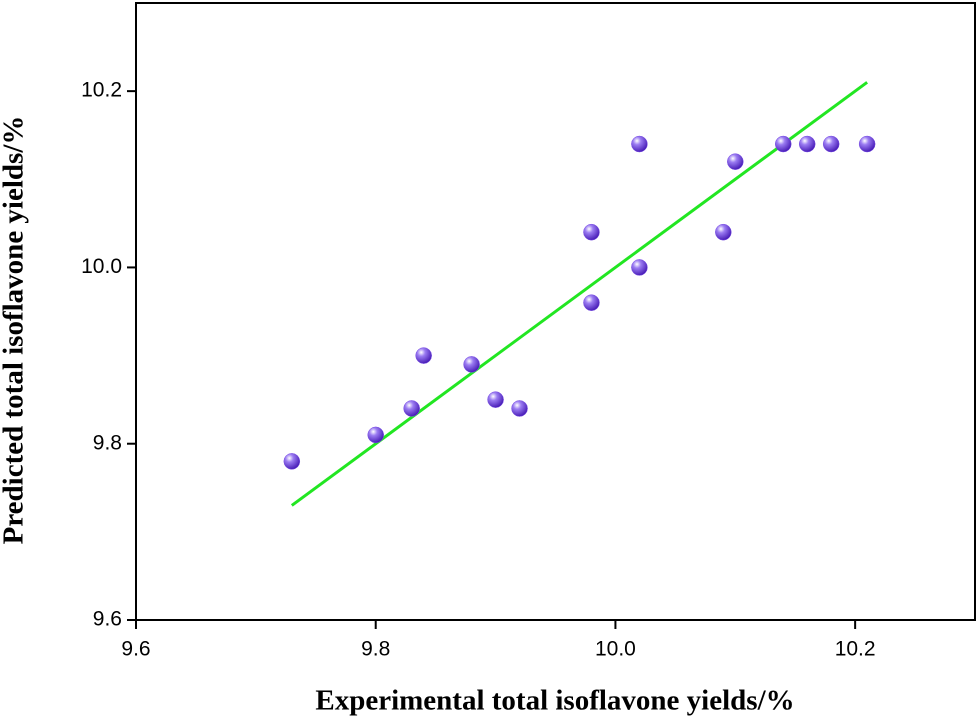  I want to click on x-tick-label: 10.2, so click(855, 649).